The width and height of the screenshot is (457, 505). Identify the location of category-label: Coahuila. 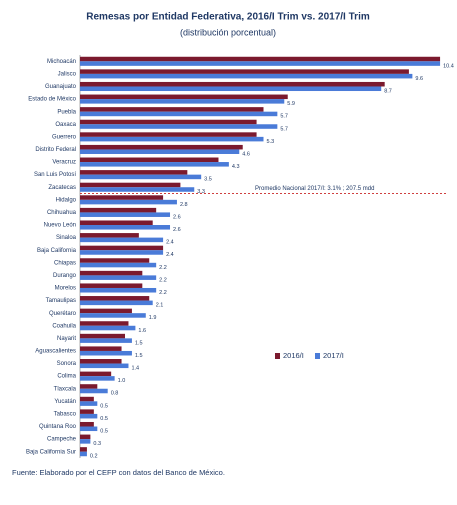
(64, 326).